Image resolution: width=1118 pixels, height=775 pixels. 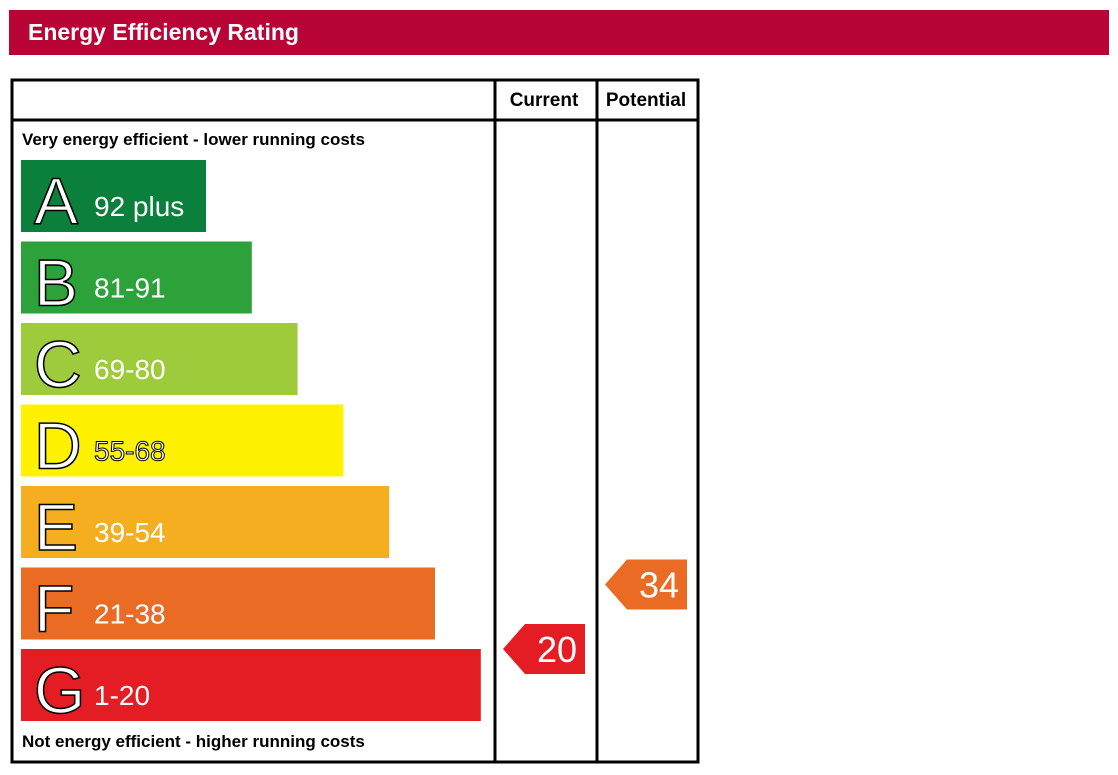 I want to click on band-bar-b, so click(x=136, y=277).